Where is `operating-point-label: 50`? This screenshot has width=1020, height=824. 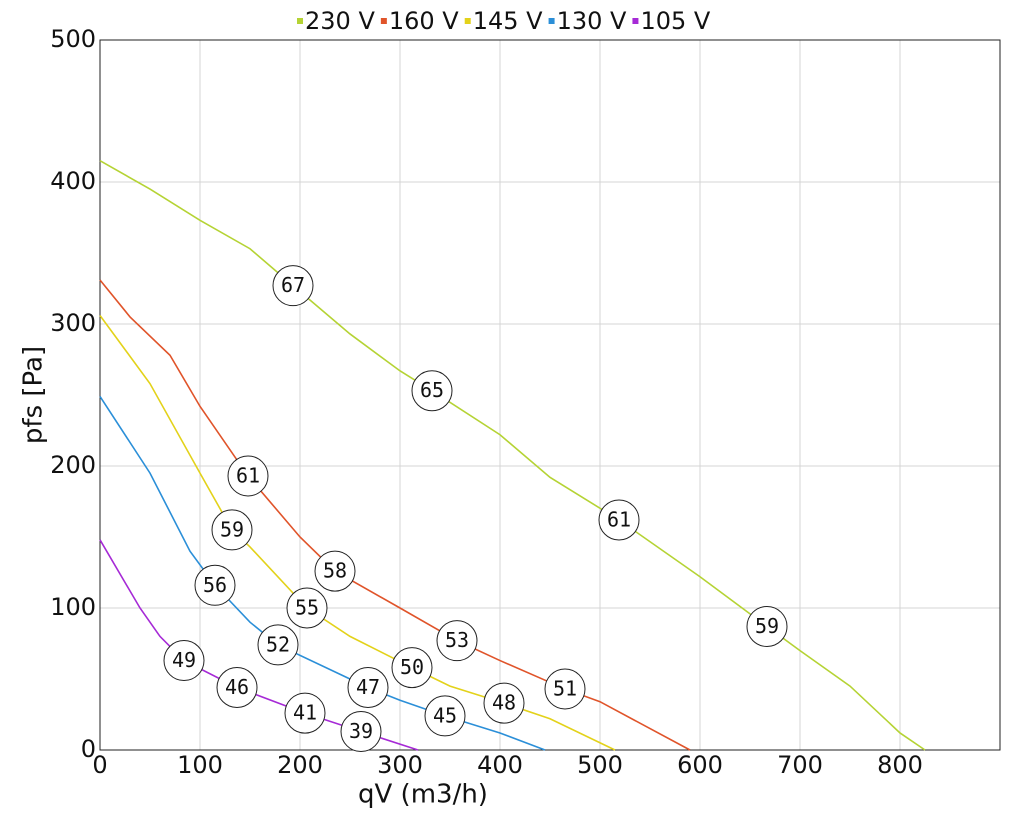
operating-point-label: 50 is located at coordinates (412, 667).